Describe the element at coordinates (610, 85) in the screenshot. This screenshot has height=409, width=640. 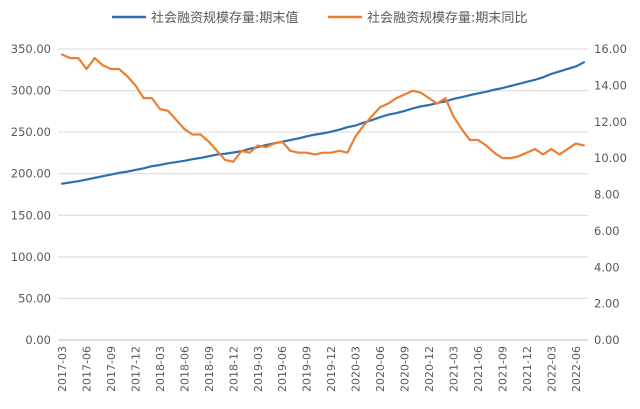
I see `y-tick-label-right: 14.00` at that location.